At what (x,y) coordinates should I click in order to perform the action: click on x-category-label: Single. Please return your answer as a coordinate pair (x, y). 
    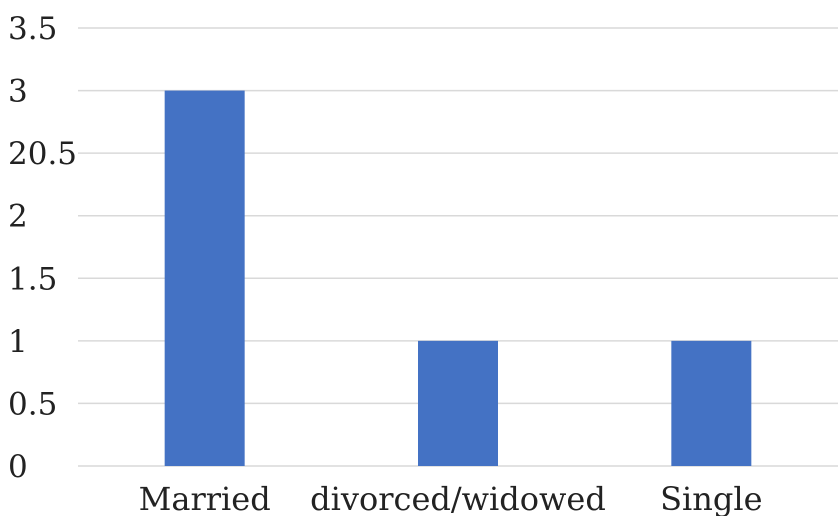
    Looking at the image, I should click on (711, 498).